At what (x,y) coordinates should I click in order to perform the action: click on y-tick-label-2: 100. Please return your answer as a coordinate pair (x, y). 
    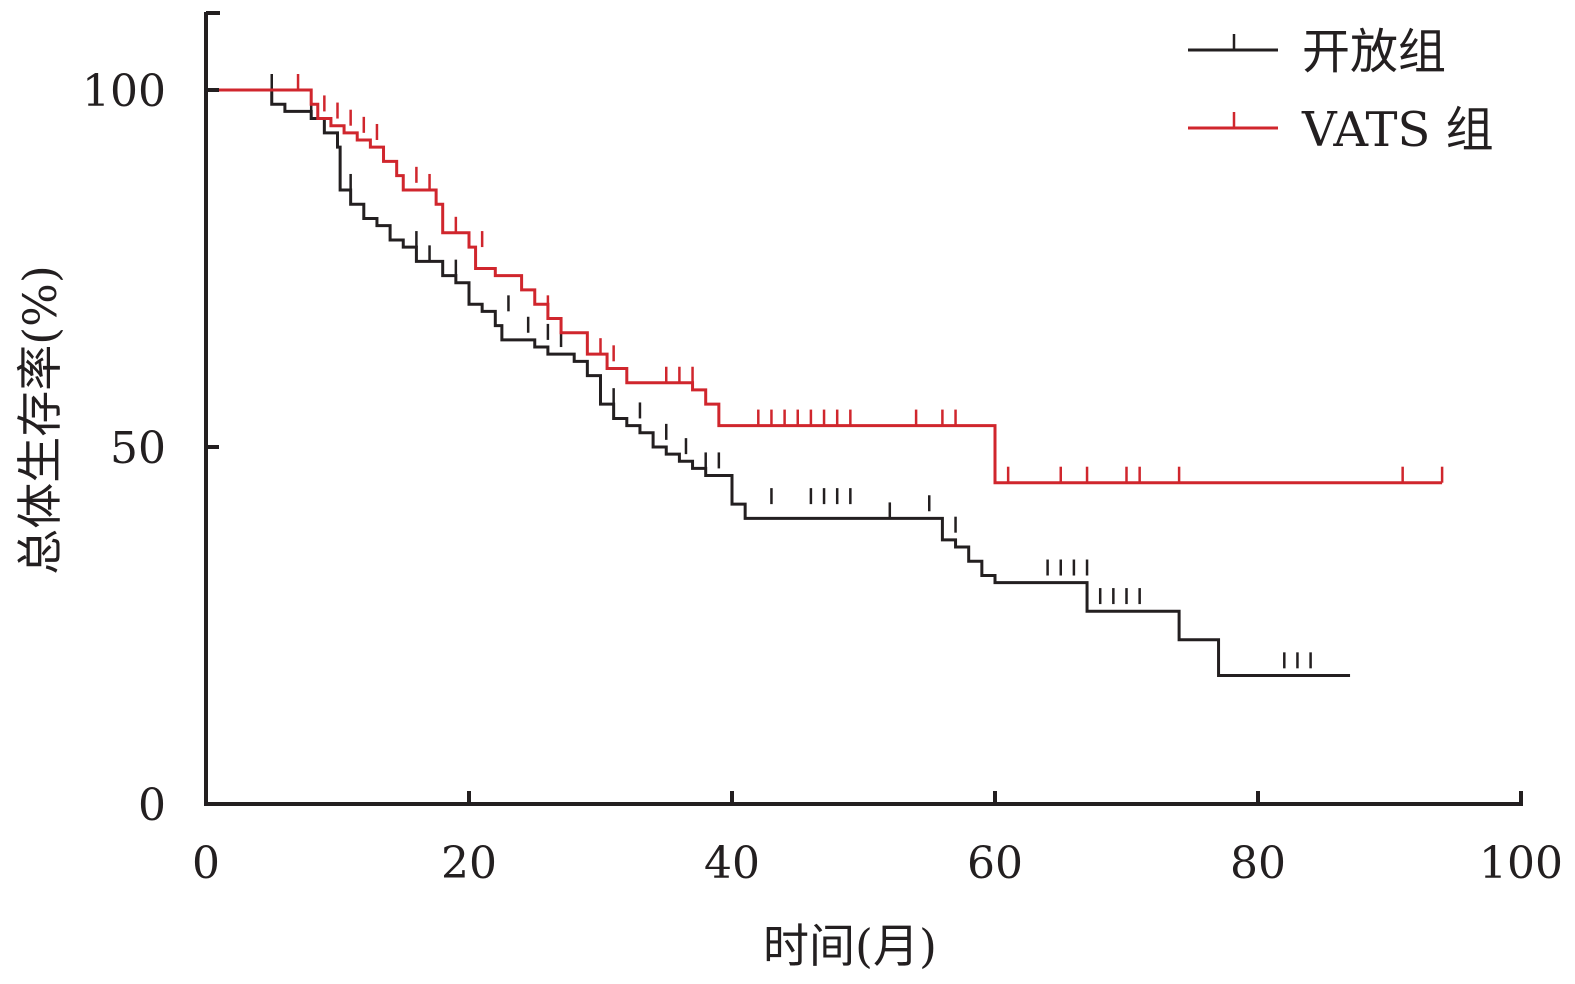
    Looking at the image, I should click on (124, 91).